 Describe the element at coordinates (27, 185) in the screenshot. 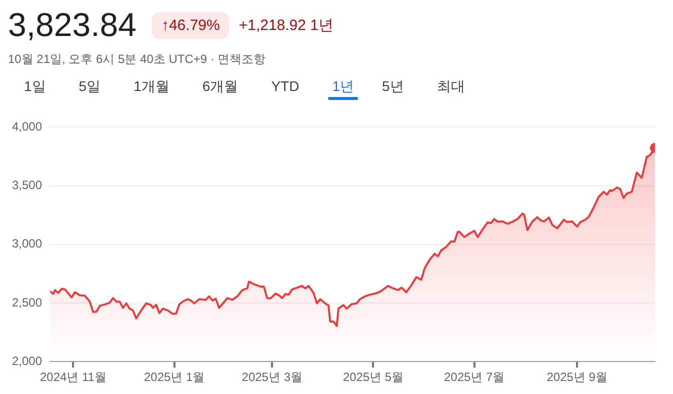

I see `y-tick-label: 3,500` at that location.